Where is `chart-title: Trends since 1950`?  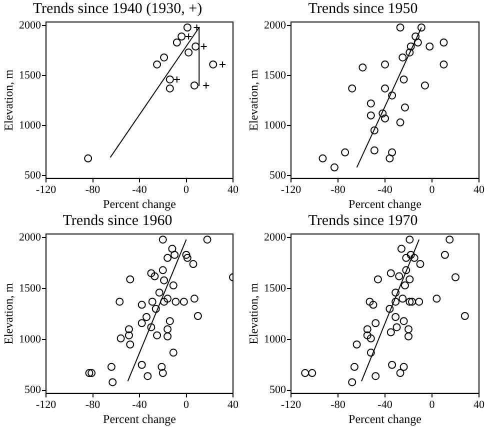
chart-title: Trends since 1950 is located at coordinates (363, 8).